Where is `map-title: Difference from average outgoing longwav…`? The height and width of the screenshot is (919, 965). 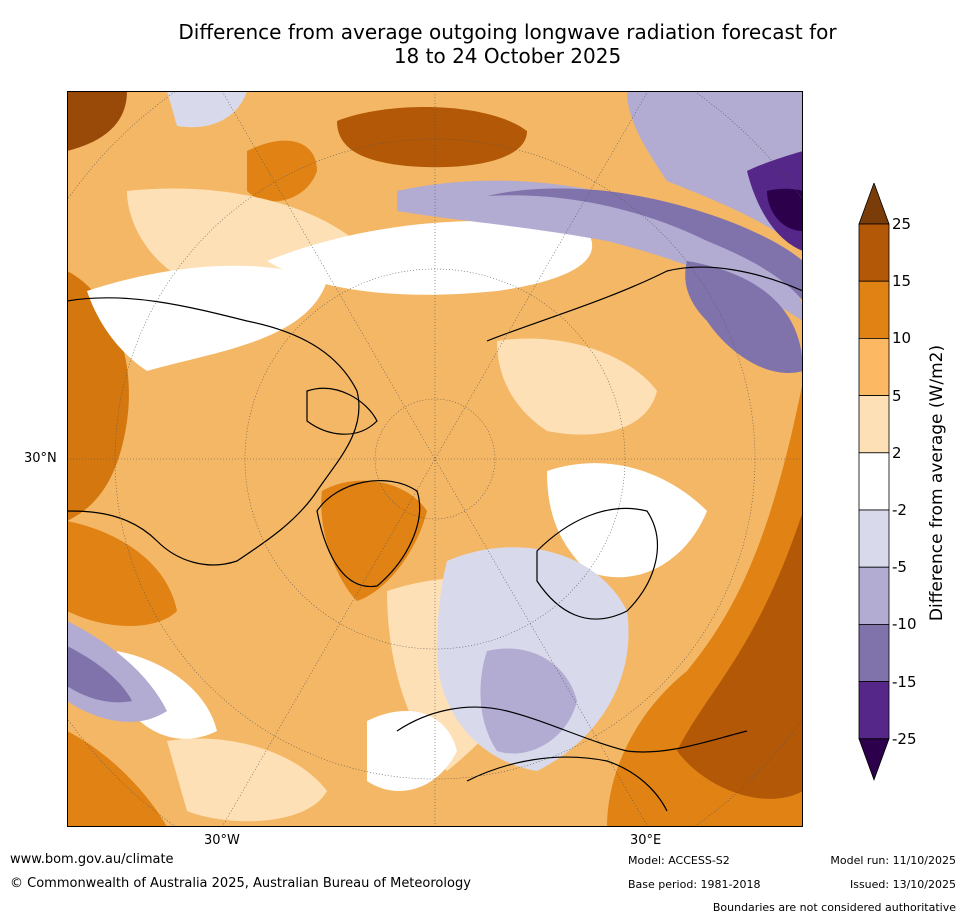
map-title: Difference from average outgoing longwav… is located at coordinates (507, 44).